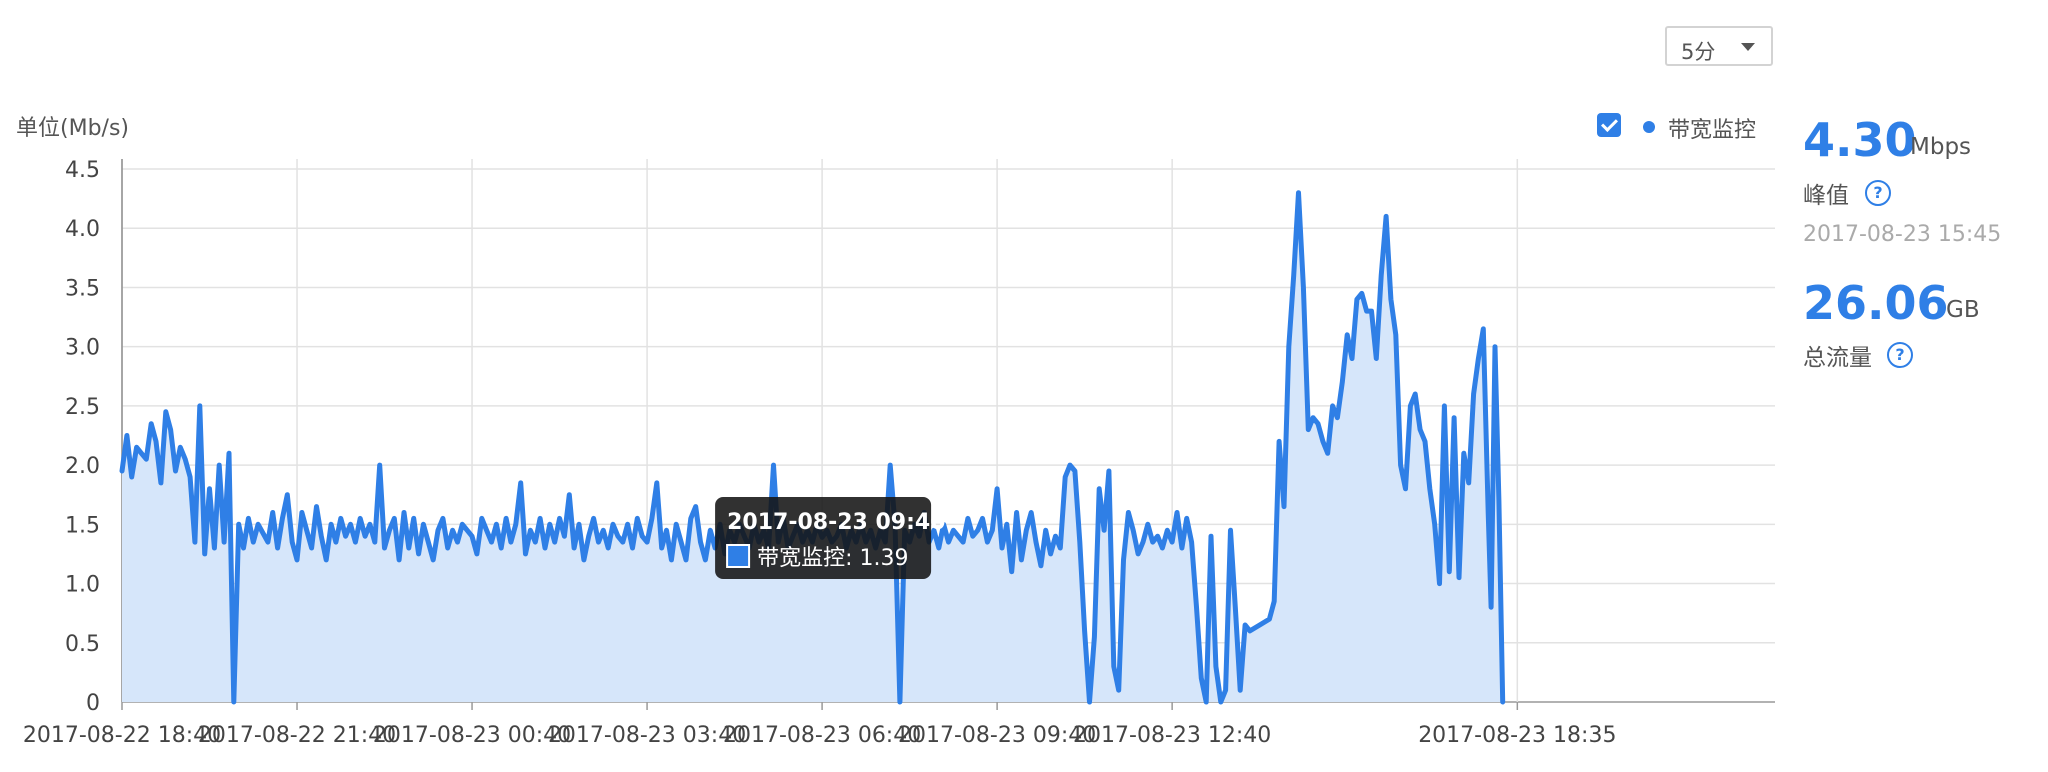 This screenshot has height=772, width=2048. I want to click on x-tick-label: 2017-08-23 00:40, so click(472, 735).